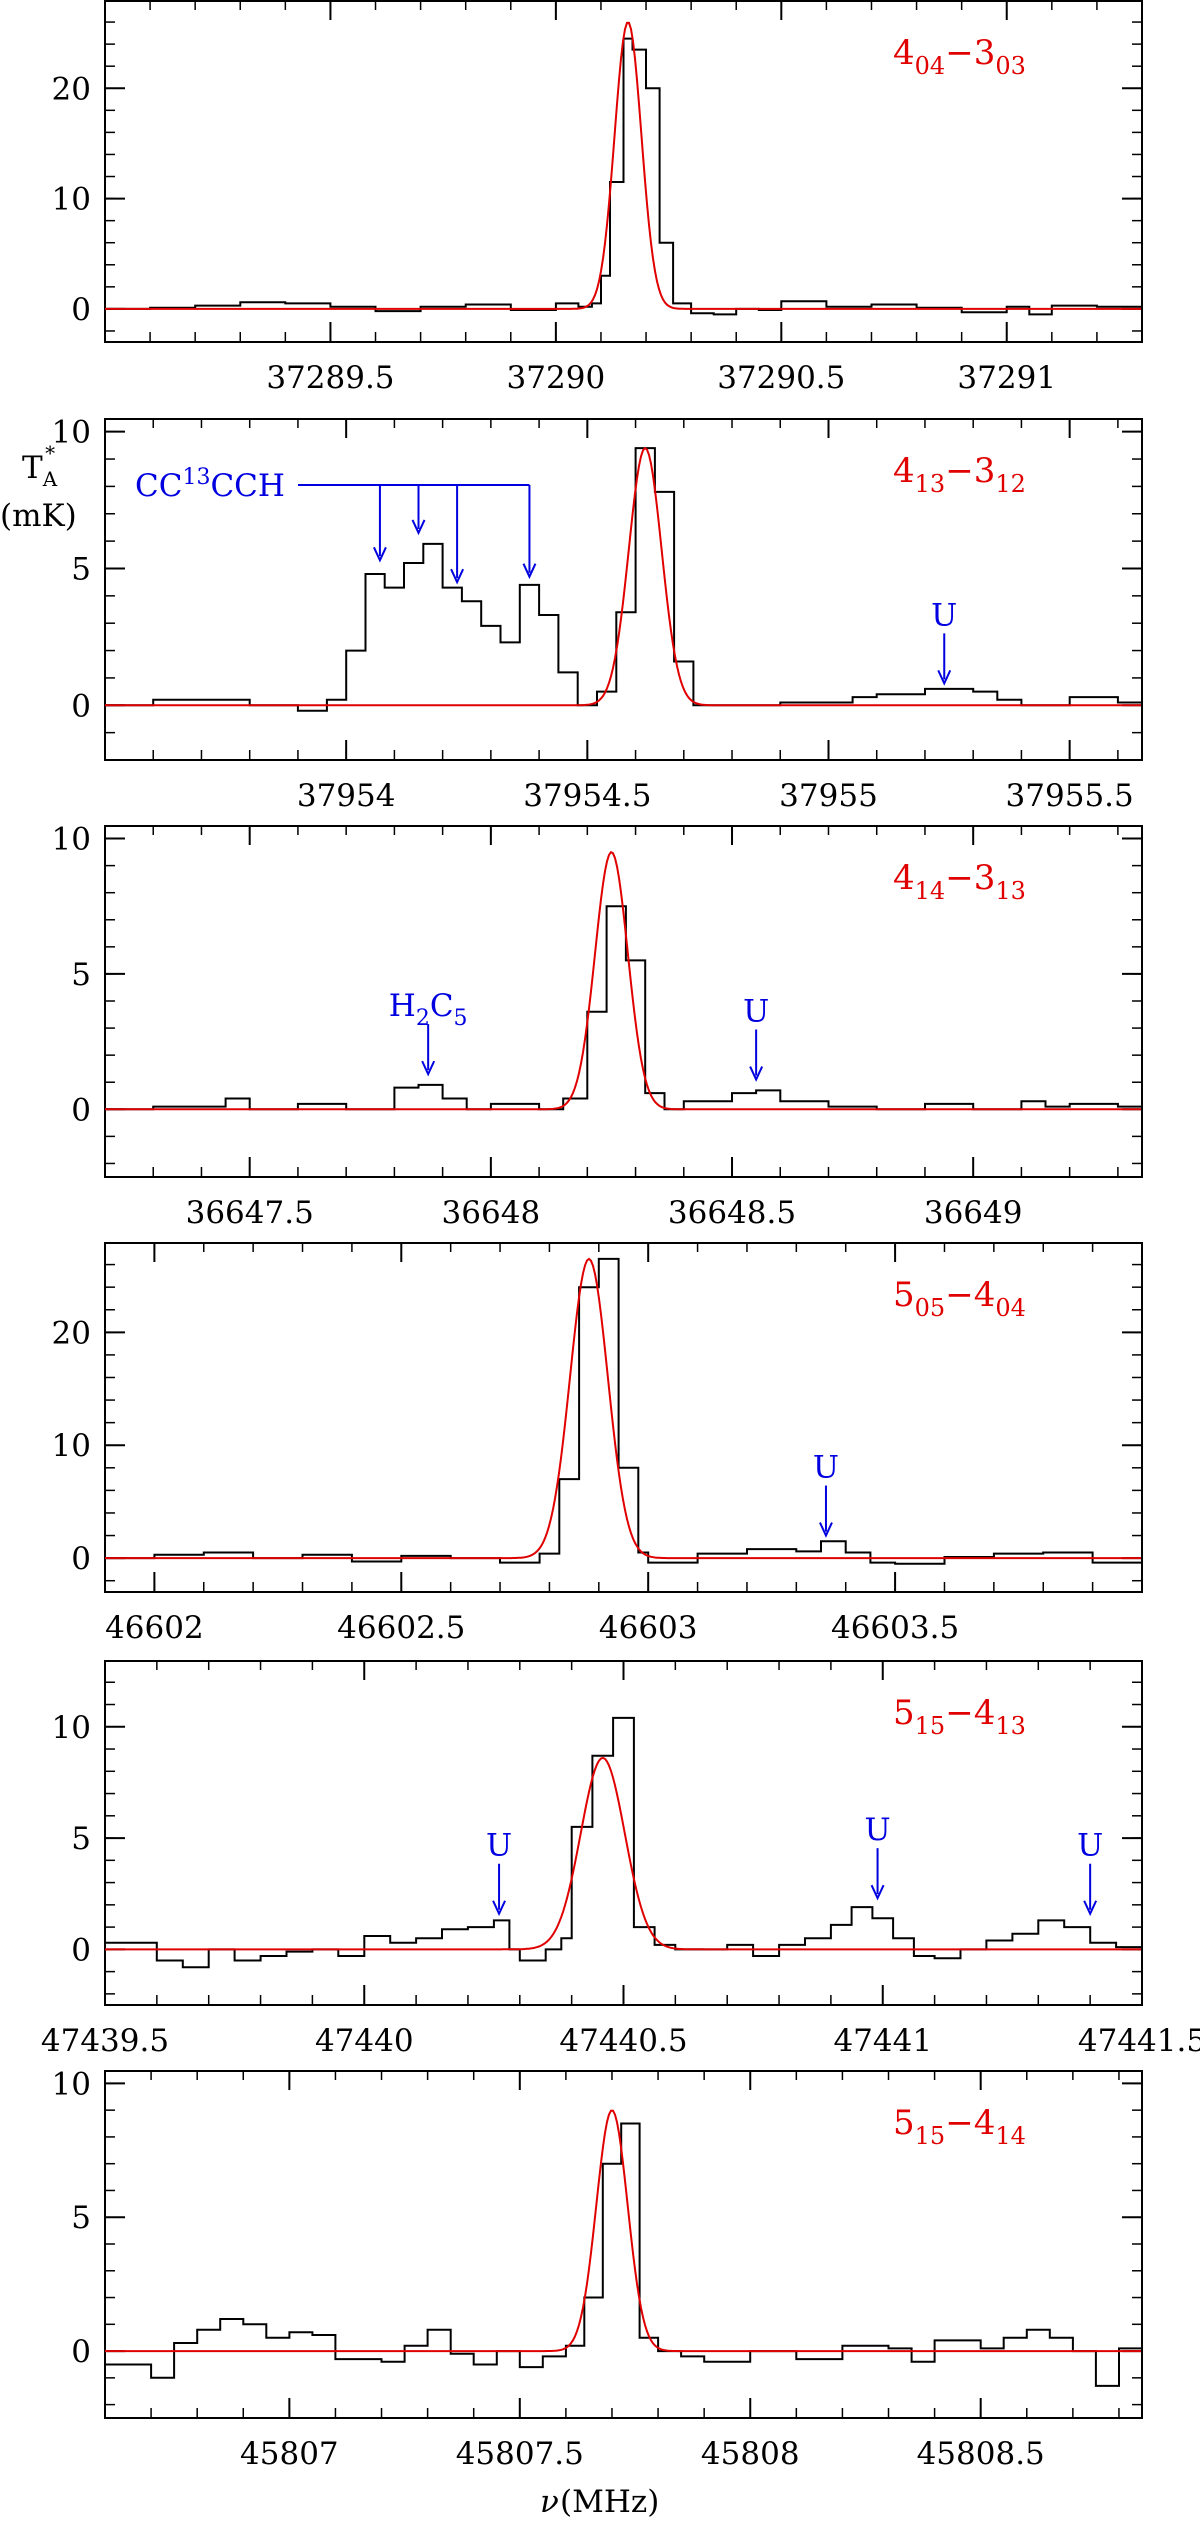 The image size is (1200, 2522). I want to click on molecule-label: H2C5, so click(428, 1009).